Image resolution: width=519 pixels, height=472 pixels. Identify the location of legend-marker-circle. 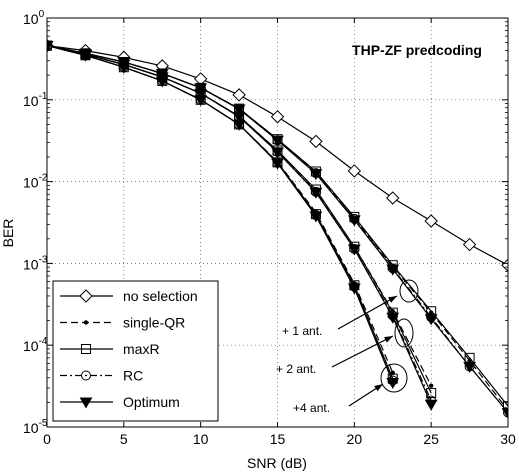
(86, 375).